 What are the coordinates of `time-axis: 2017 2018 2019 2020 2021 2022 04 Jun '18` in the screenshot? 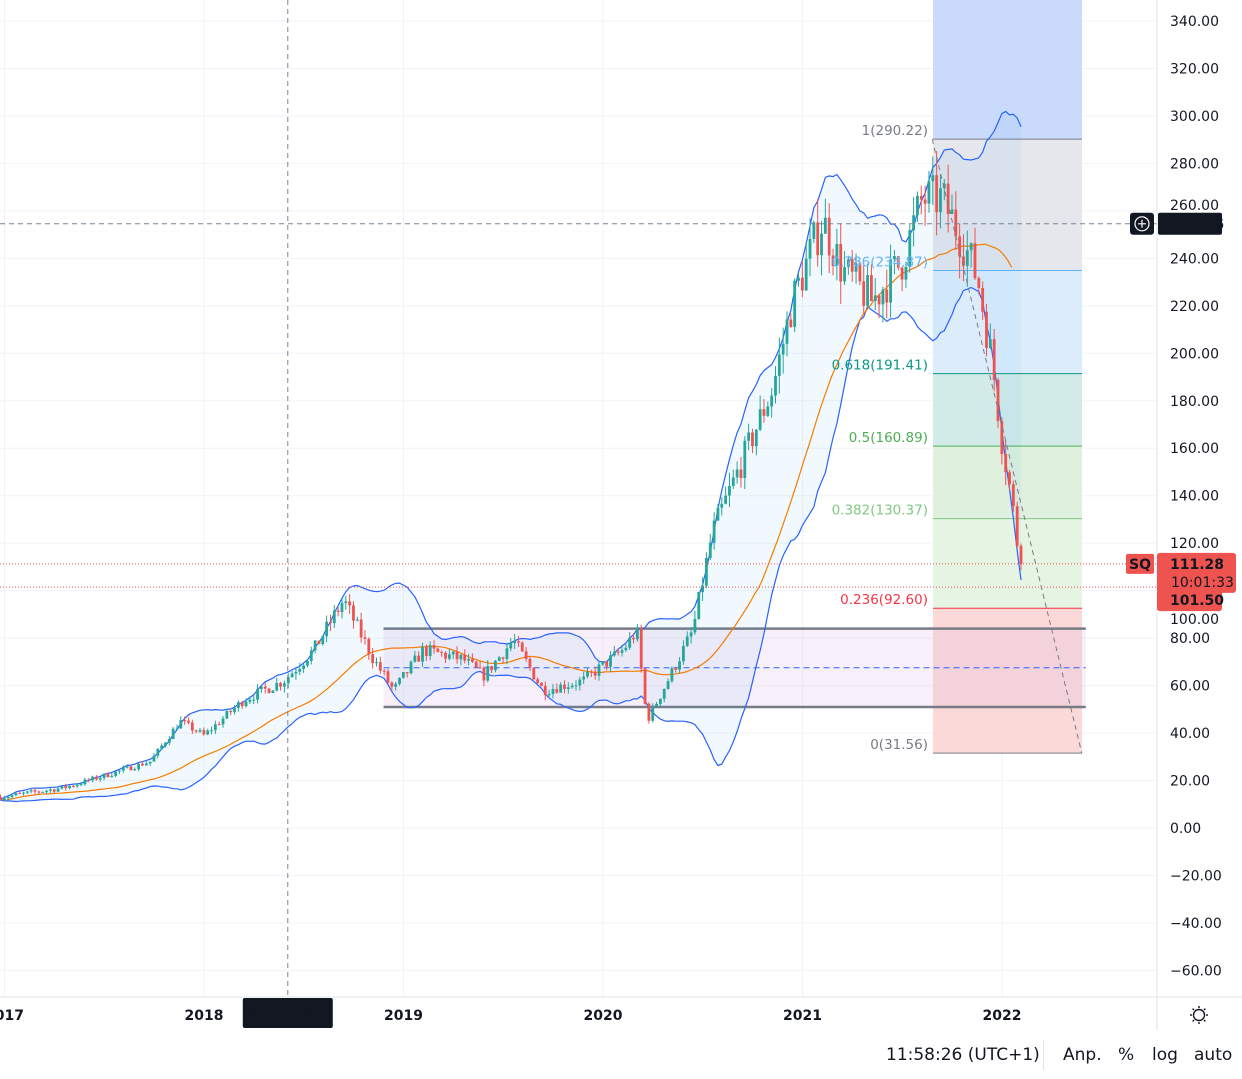 It's located at (621, 1012).